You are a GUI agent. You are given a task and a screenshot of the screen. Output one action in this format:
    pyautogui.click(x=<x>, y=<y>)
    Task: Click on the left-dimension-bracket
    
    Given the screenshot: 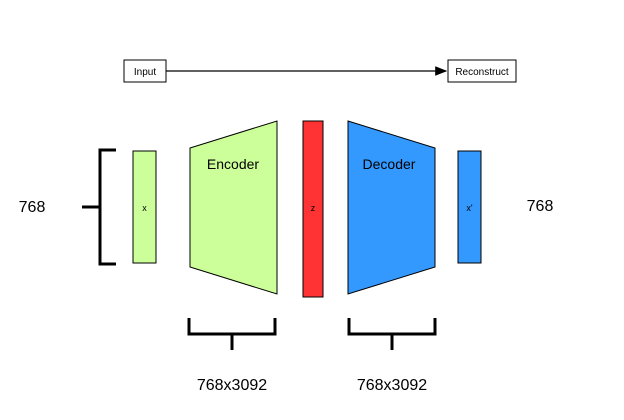 What is the action you would take?
    pyautogui.click(x=99, y=207)
    